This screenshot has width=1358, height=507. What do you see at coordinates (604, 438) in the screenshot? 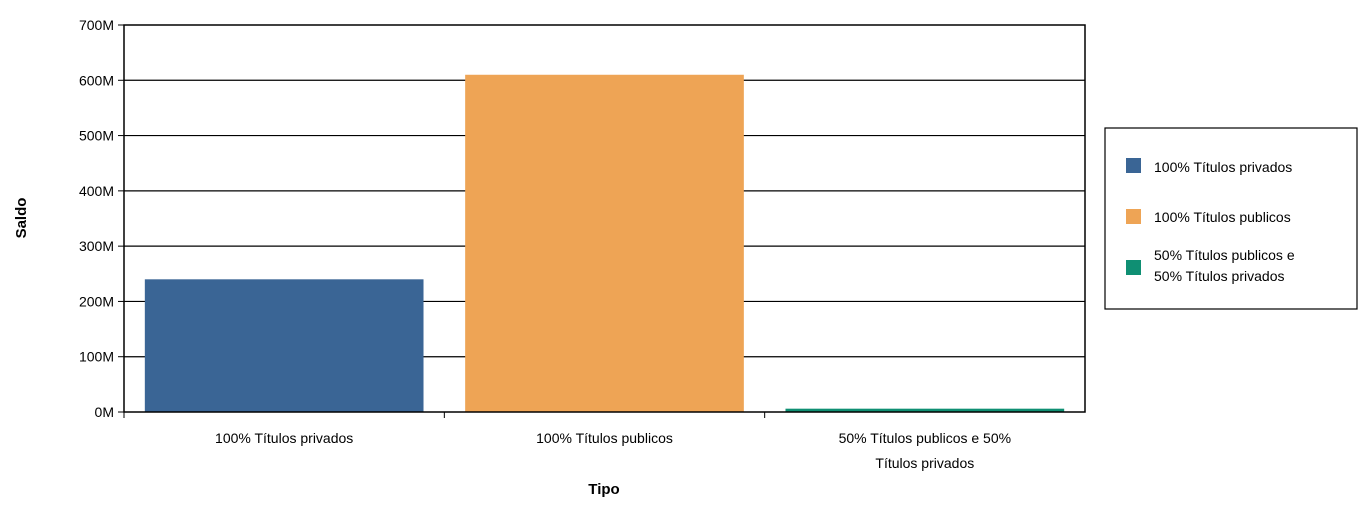
I see `x-tick-label: 100% Títulos publicos` at bounding box center [604, 438].